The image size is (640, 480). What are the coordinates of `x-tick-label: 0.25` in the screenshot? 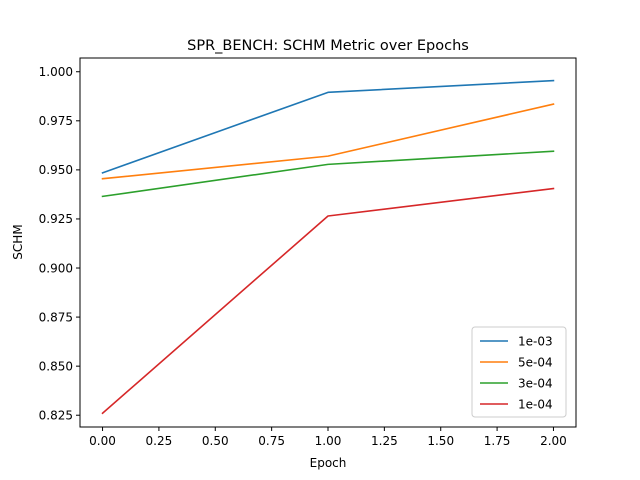 It's located at (159, 441).